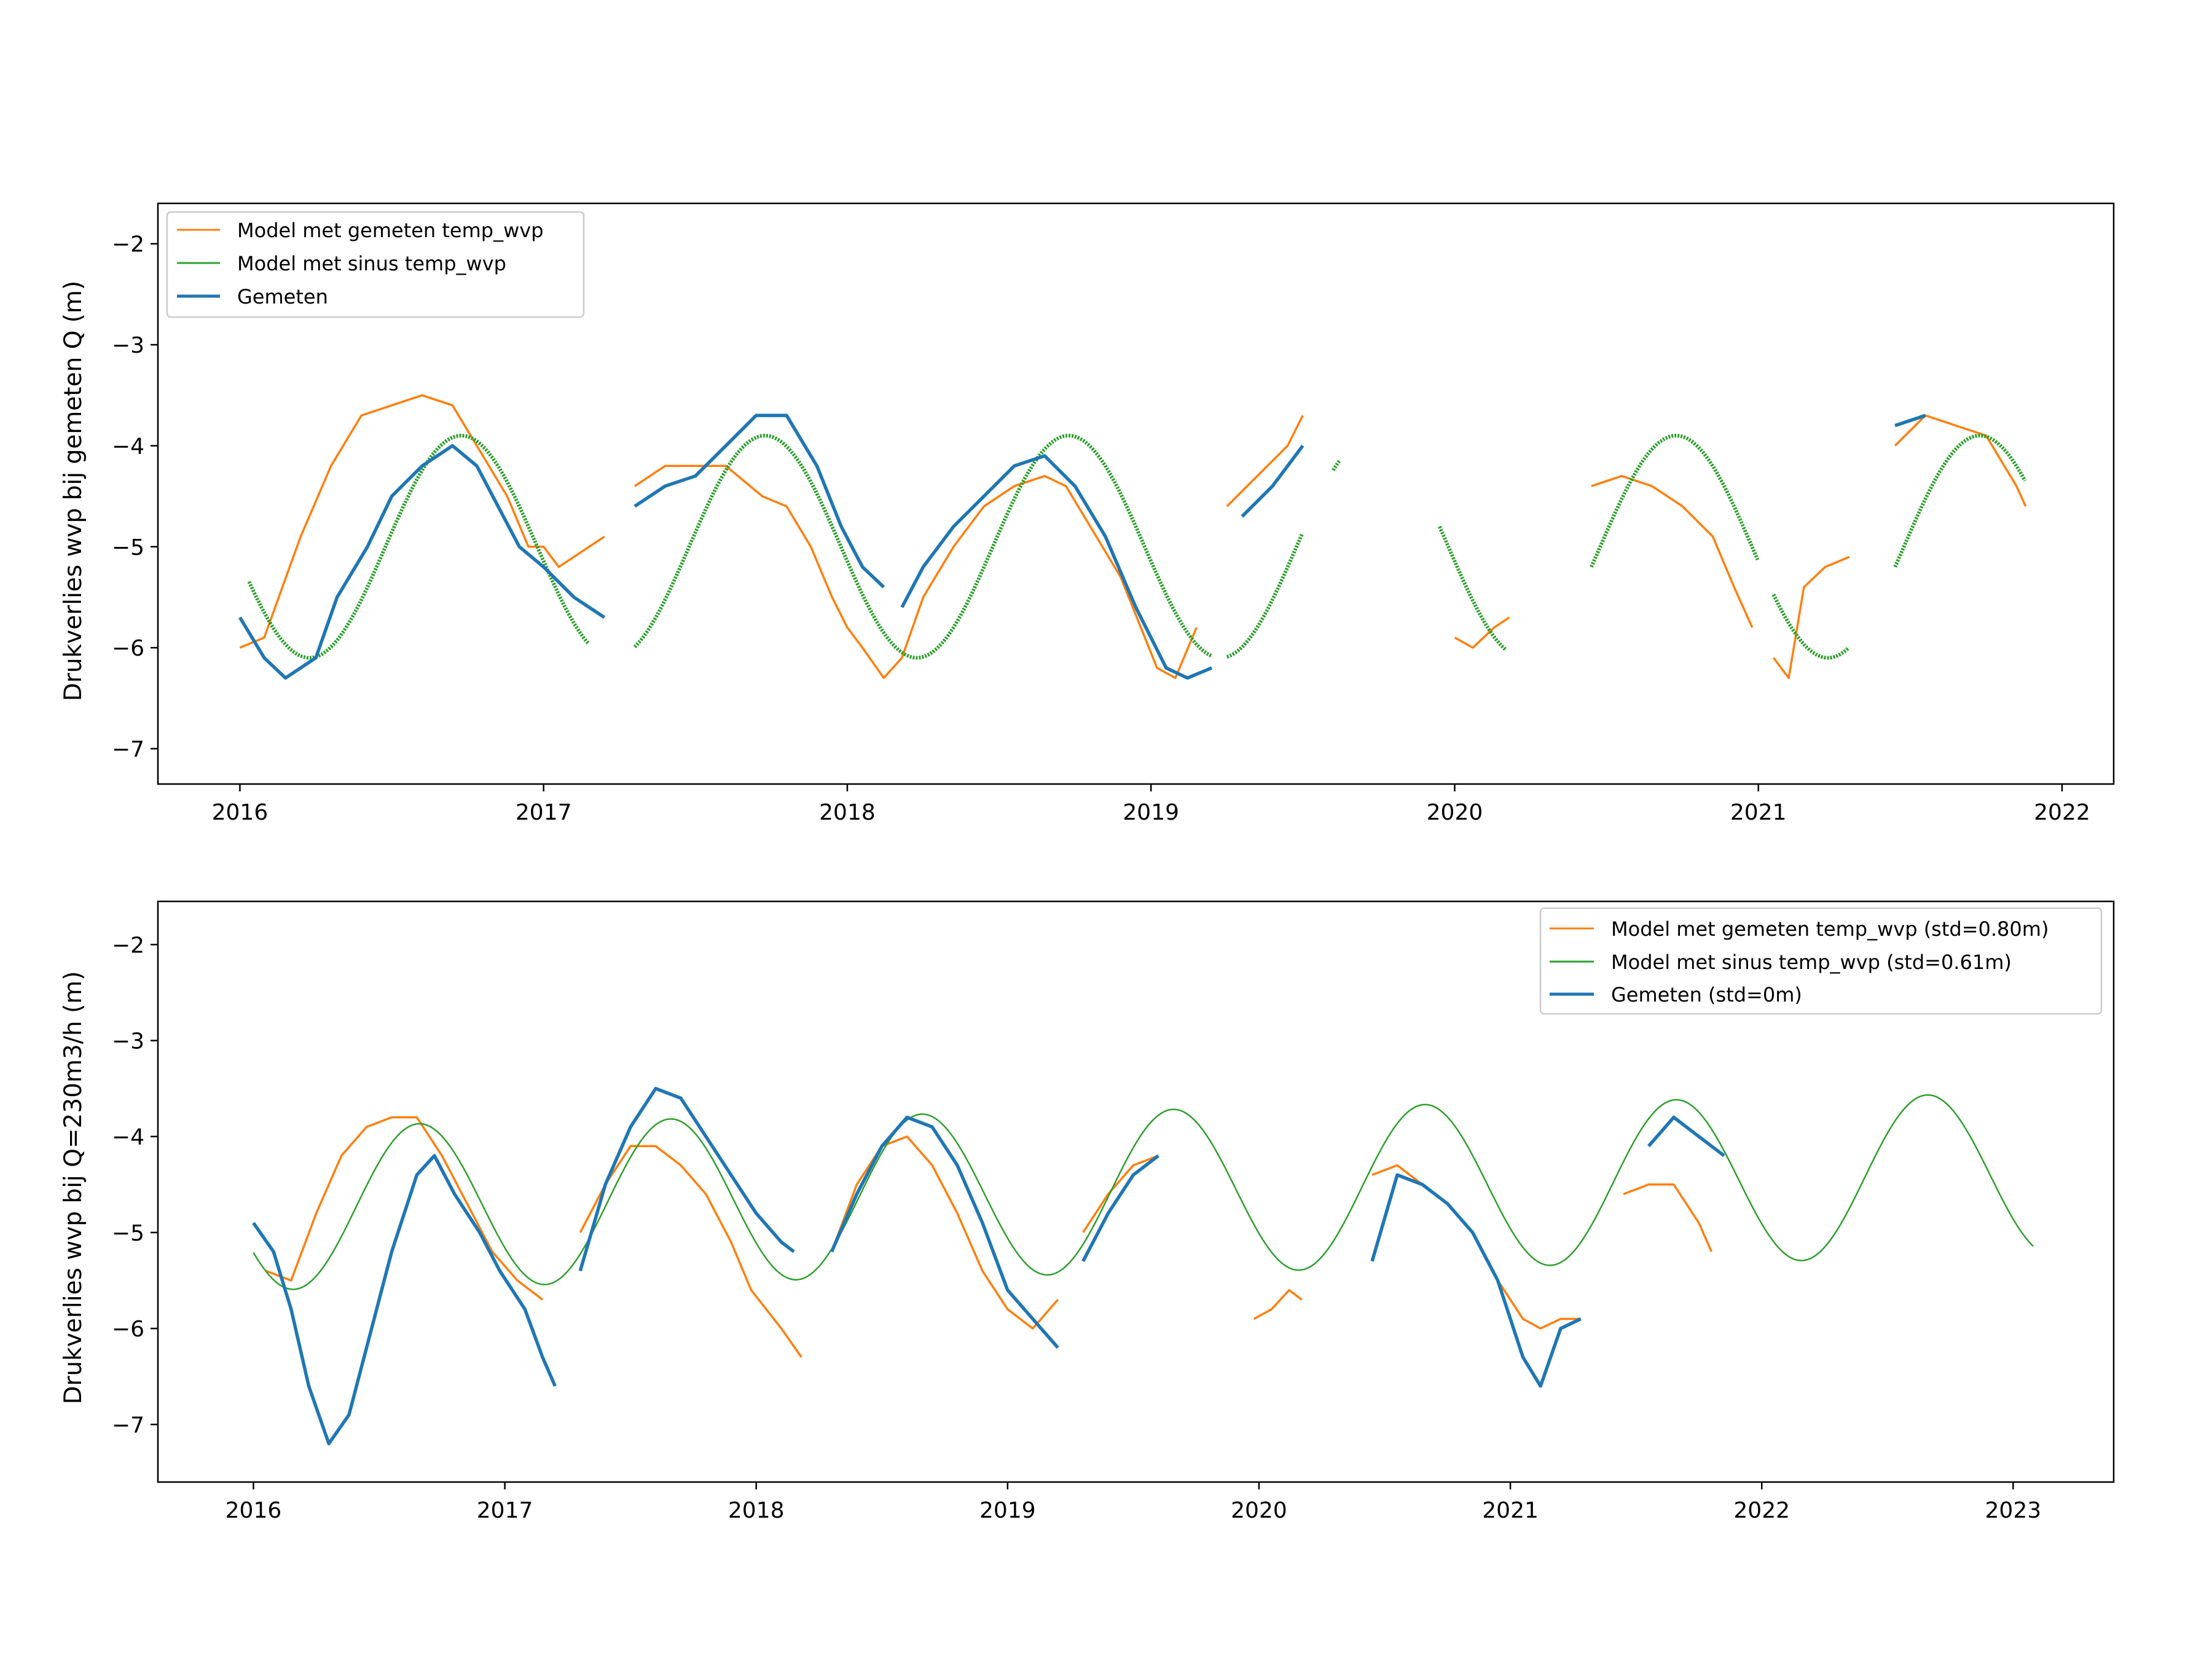 The height and width of the screenshot is (1659, 2212). Describe the element at coordinates (73, 1187) in the screenshot. I see `bottom-chart-ylabel: Drukverlies wvp bij Q=230m3/h (m)` at that location.